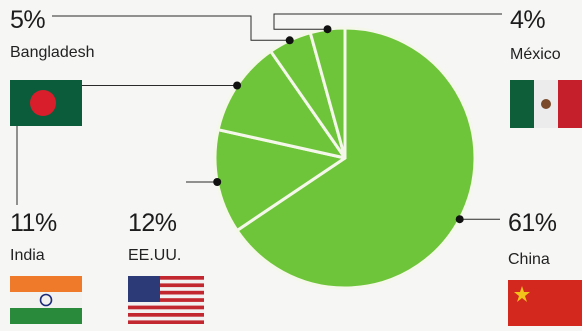 The image size is (582, 331). What do you see at coordinates (155, 255) in the screenshot?
I see `usa-country-label: EE.UU.` at bounding box center [155, 255].